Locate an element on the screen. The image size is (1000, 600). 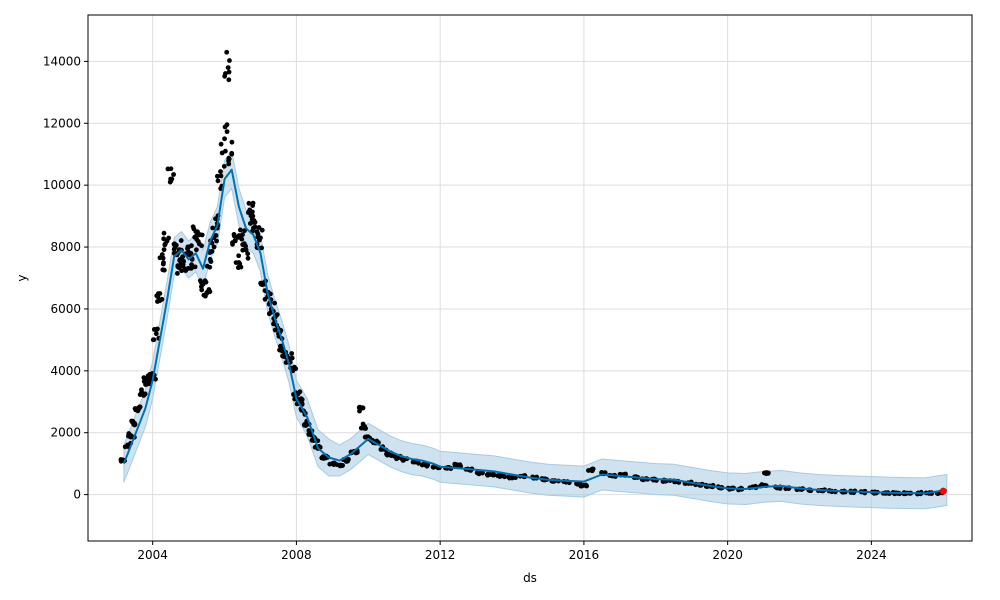
x-tick-label: 2020 is located at coordinates (727, 555).